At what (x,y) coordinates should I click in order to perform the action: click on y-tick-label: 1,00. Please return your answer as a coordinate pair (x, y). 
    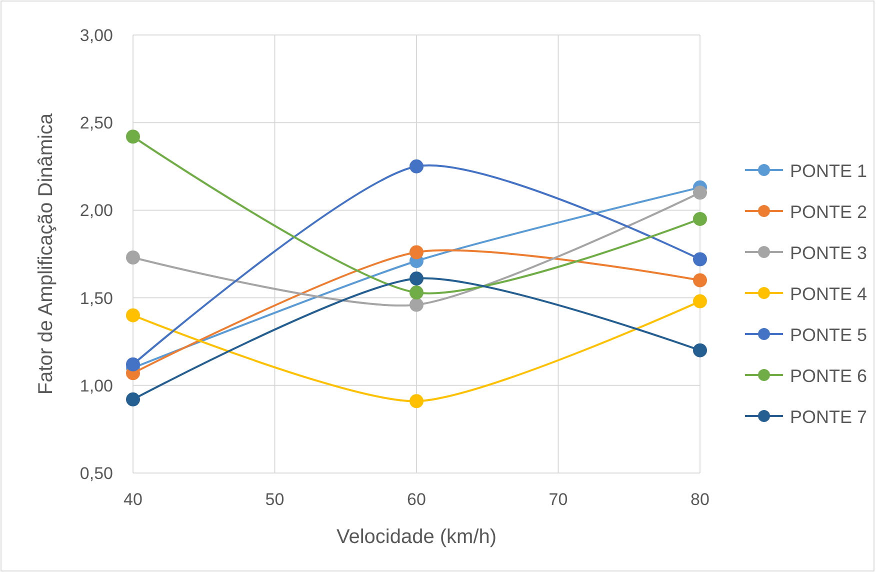
    Looking at the image, I should click on (96, 386).